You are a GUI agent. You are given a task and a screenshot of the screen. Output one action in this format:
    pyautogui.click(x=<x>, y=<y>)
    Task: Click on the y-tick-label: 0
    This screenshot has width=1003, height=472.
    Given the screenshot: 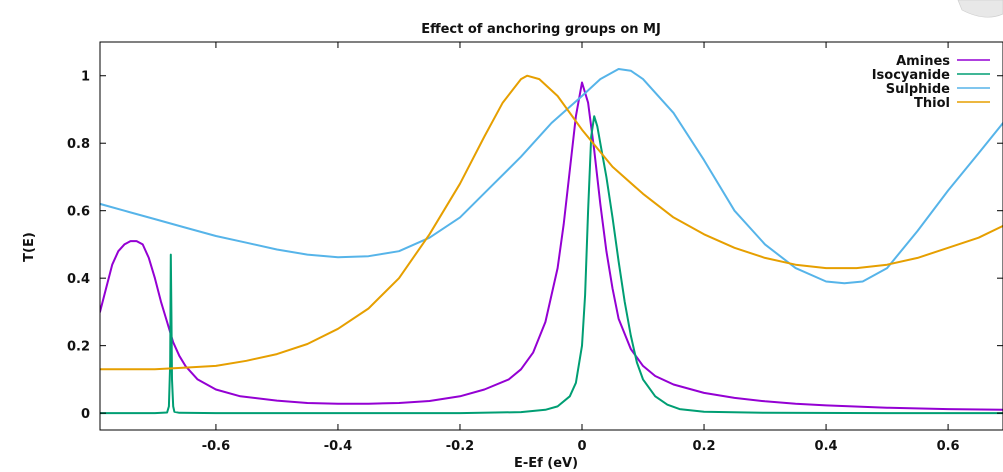 What is the action you would take?
    pyautogui.click(x=85, y=414)
    